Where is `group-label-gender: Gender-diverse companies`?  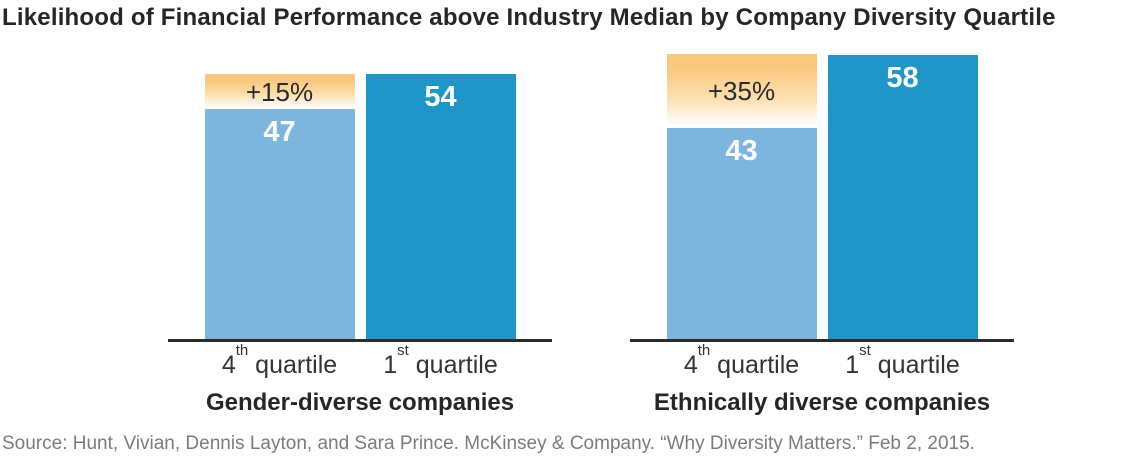 group-label-gender: Gender-diverse companies is located at coordinates (360, 402).